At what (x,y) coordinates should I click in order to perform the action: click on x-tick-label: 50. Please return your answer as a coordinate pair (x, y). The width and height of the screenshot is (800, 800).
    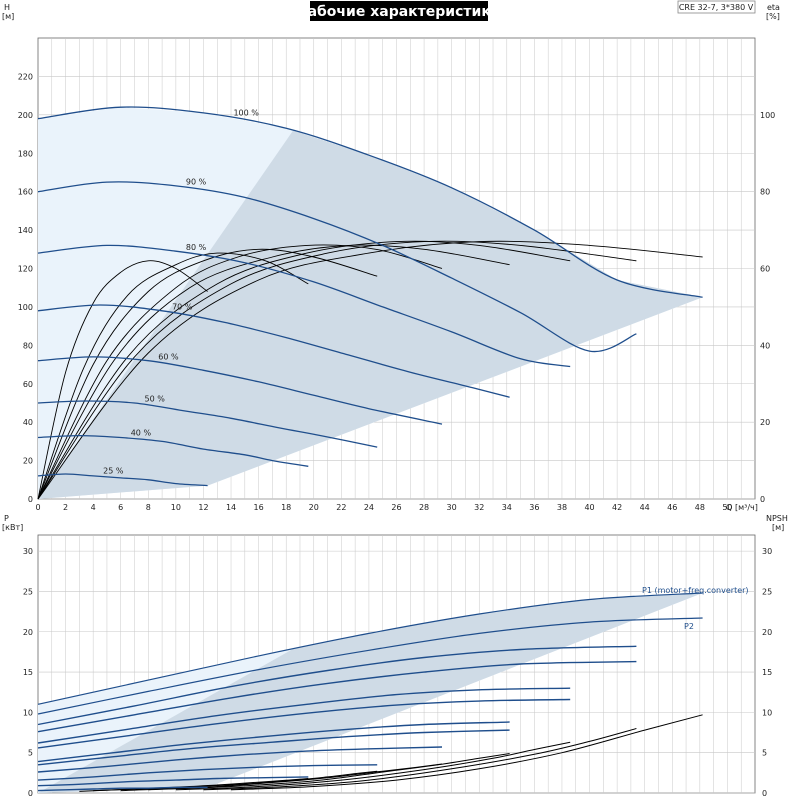
    Looking at the image, I should click on (727, 507).